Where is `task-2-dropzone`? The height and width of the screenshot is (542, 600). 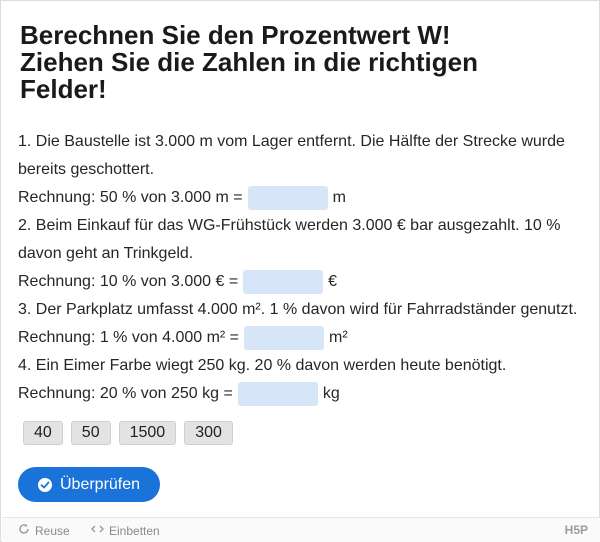 task-2-dropzone is located at coordinates (283, 282).